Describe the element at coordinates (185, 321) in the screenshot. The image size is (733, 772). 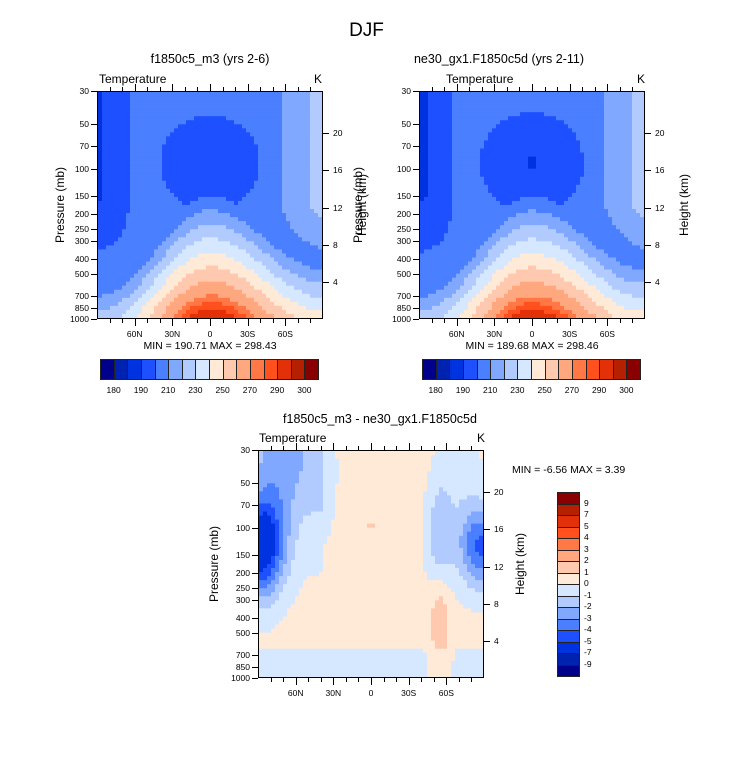
I see `x-minor-tick` at that location.